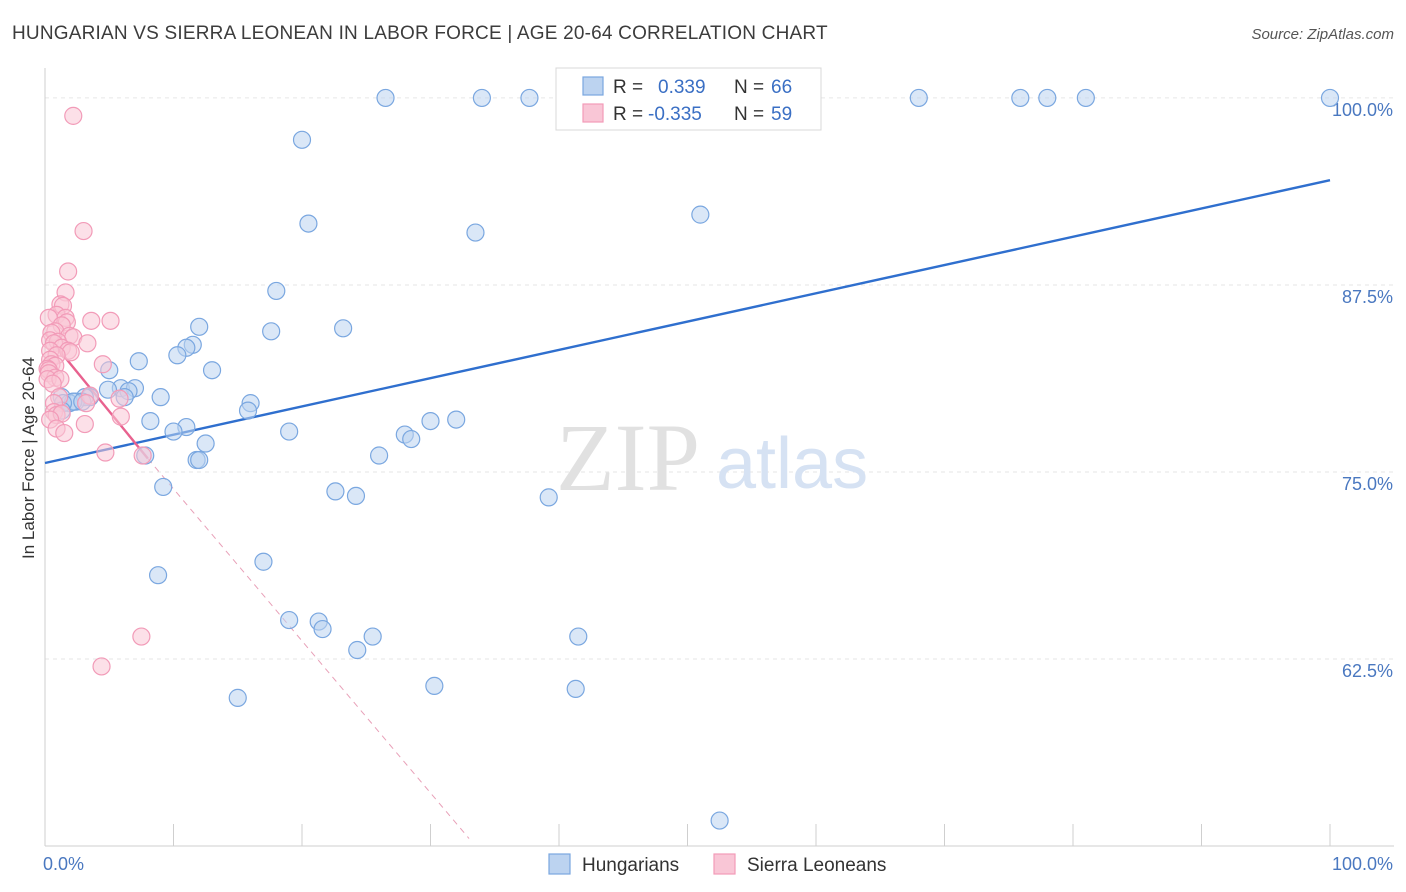 This screenshot has height=892, width=1406. What do you see at coordinates (749, 114) in the screenshot?
I see `legend-n-label-sierra-leoneans: N =` at bounding box center [749, 114].